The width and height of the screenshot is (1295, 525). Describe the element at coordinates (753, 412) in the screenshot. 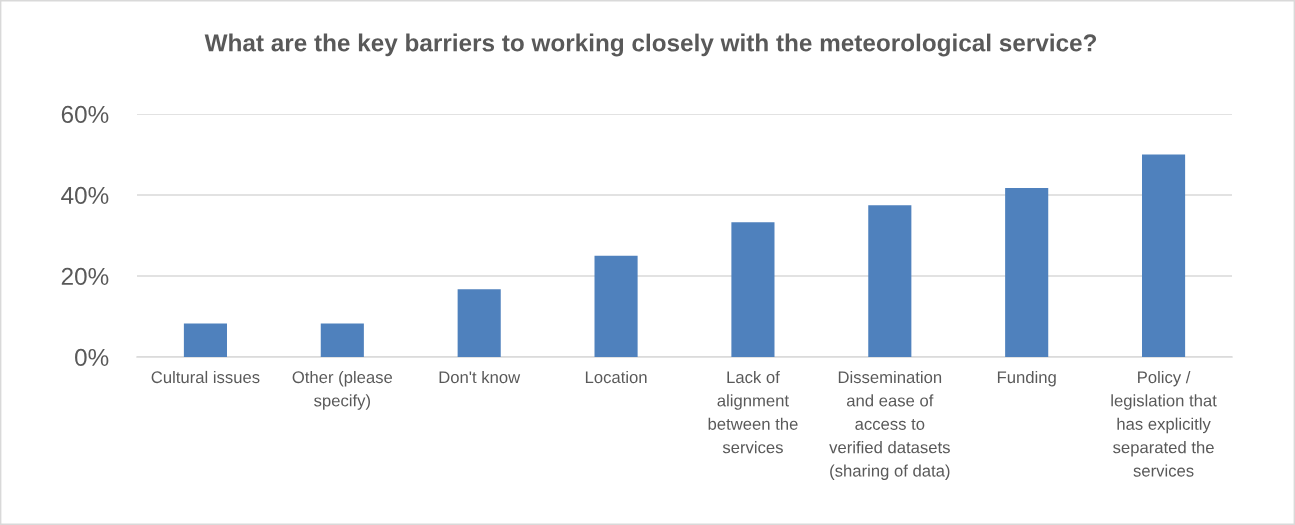

I see `x-tick-label: Lack of alignment between the services` at that location.